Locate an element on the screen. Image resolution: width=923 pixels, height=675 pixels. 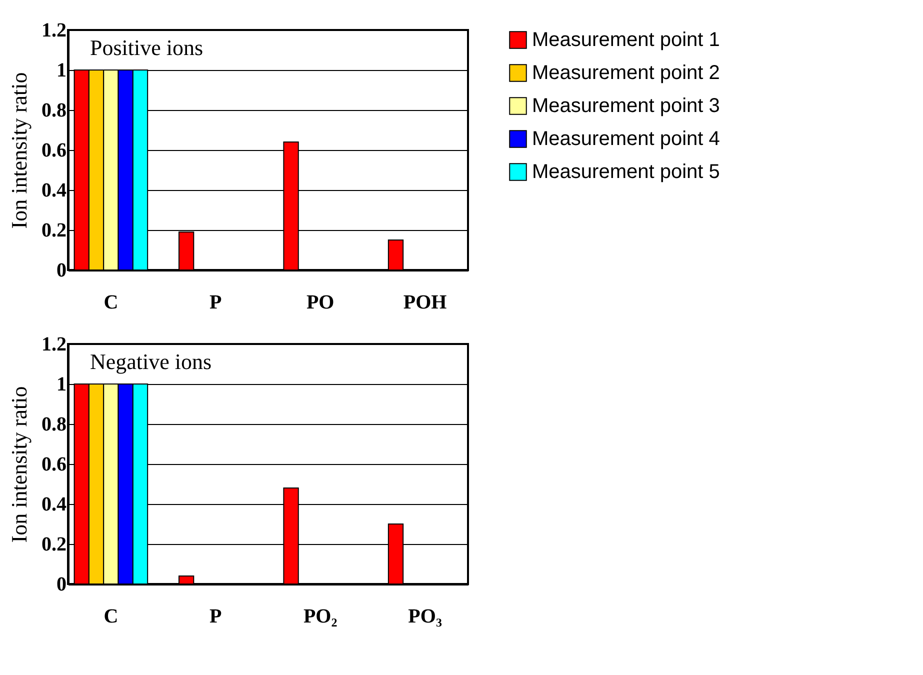
legend-label: Measurement point 3 is located at coordinates (626, 106).